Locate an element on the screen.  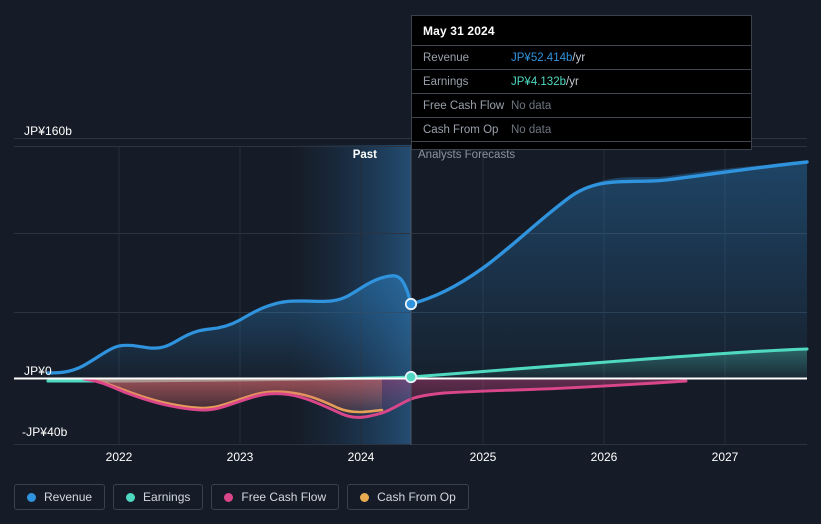
revenue-area is located at coordinates (229, 326).